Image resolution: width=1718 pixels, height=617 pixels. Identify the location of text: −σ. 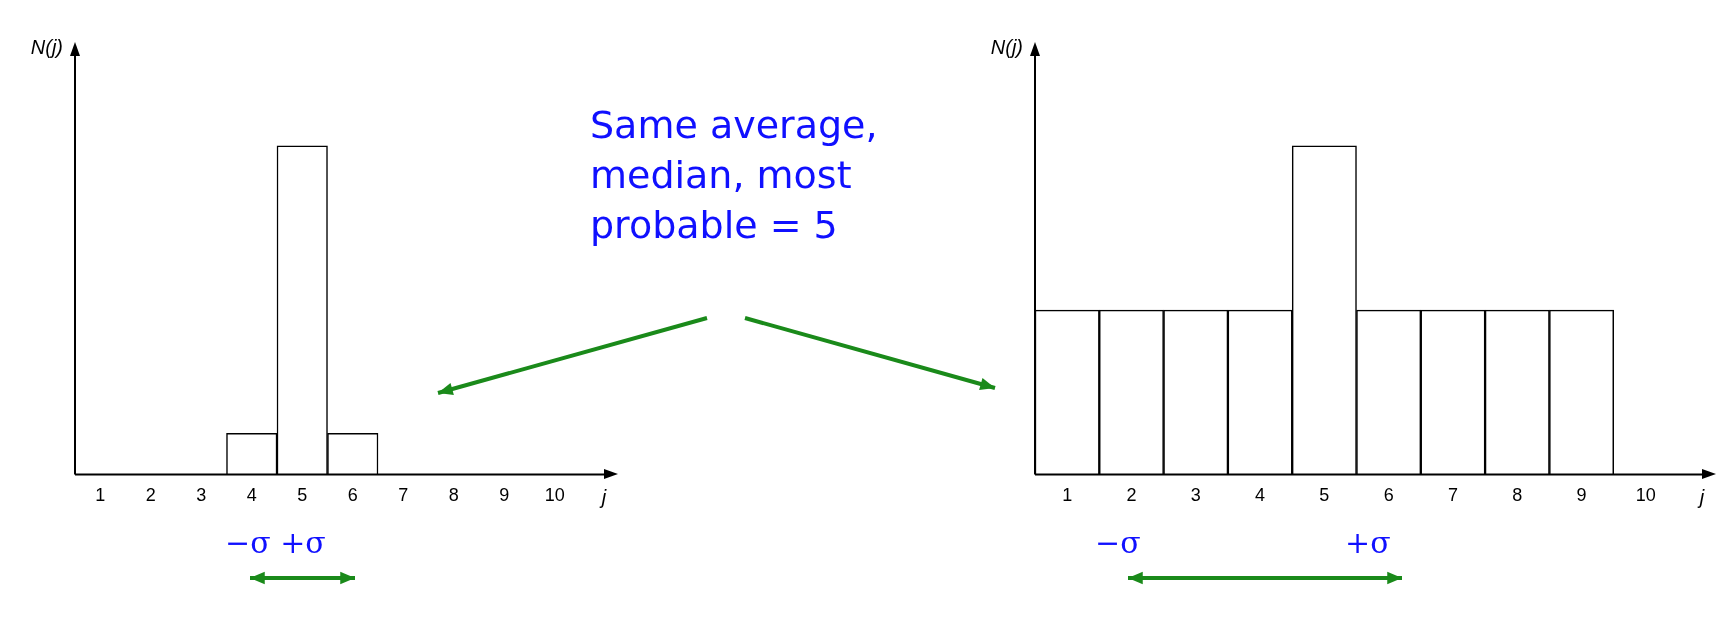
(1118, 542).